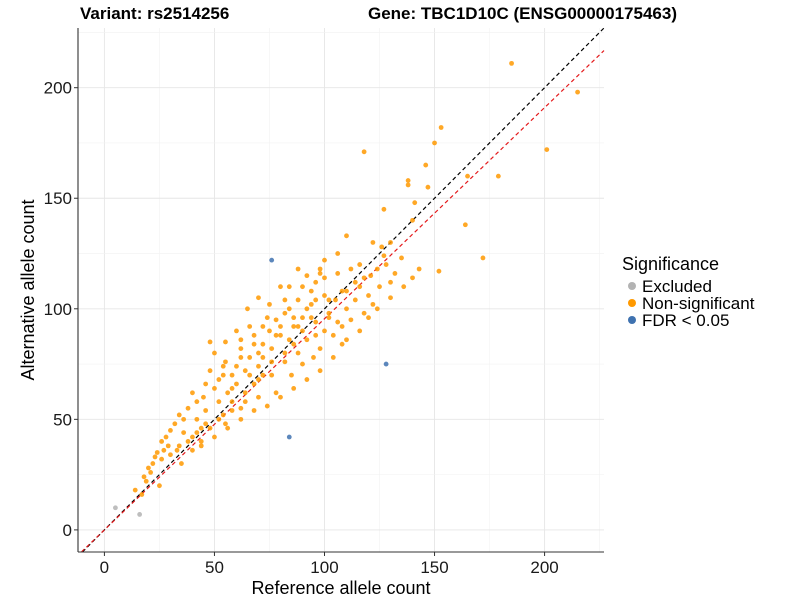 The image size is (800, 600). What do you see at coordinates (632, 303) in the screenshot?
I see `legend-swatch-non-significant` at bounding box center [632, 303].